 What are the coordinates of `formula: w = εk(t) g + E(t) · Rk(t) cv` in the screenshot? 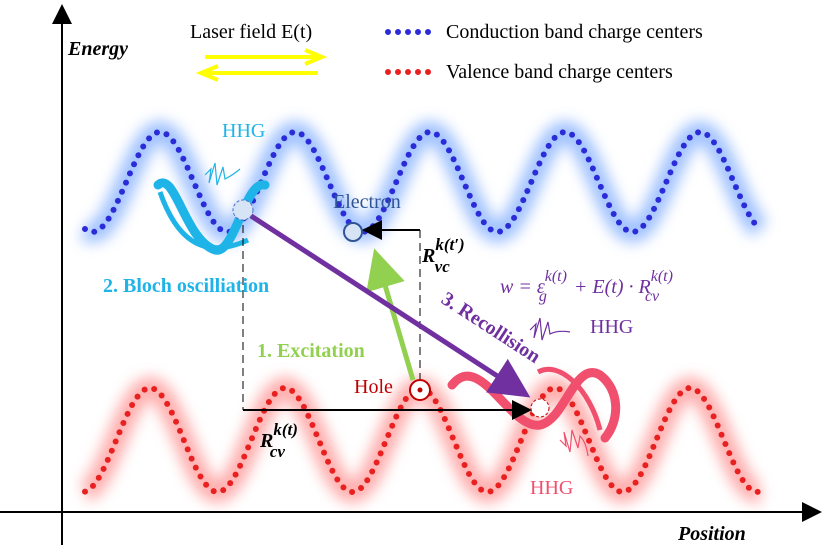 It's located at (586, 286).